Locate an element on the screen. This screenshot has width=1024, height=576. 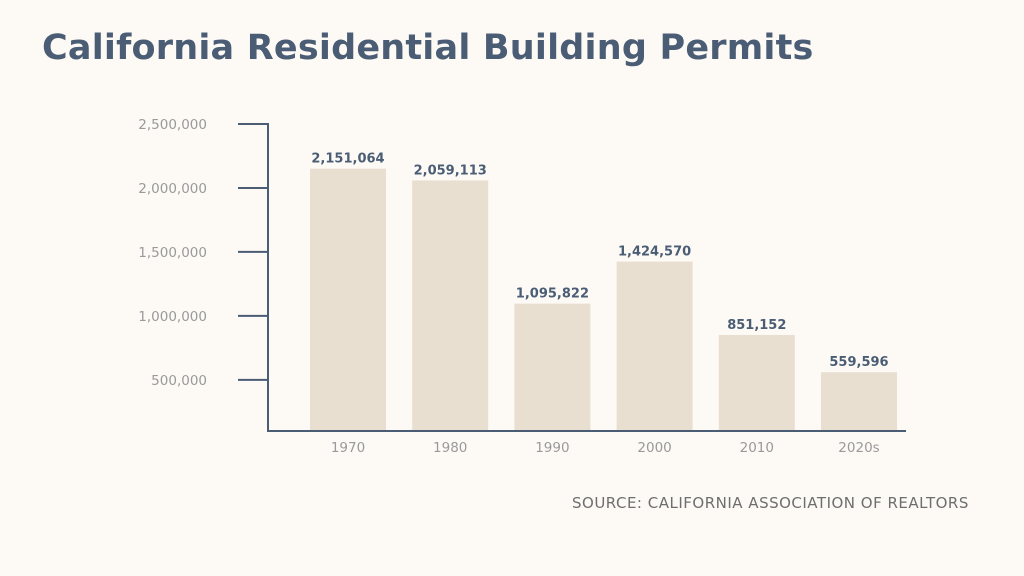
y-tick-label-2000000: 2,000,000 is located at coordinates (172, 189).